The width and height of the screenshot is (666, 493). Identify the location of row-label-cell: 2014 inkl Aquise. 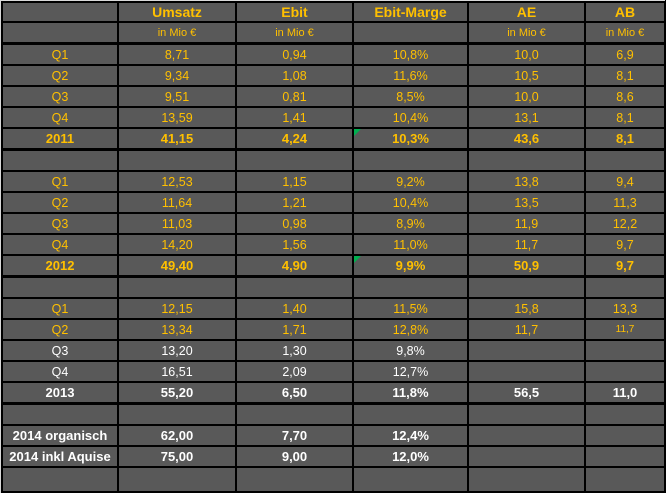
(60, 456).